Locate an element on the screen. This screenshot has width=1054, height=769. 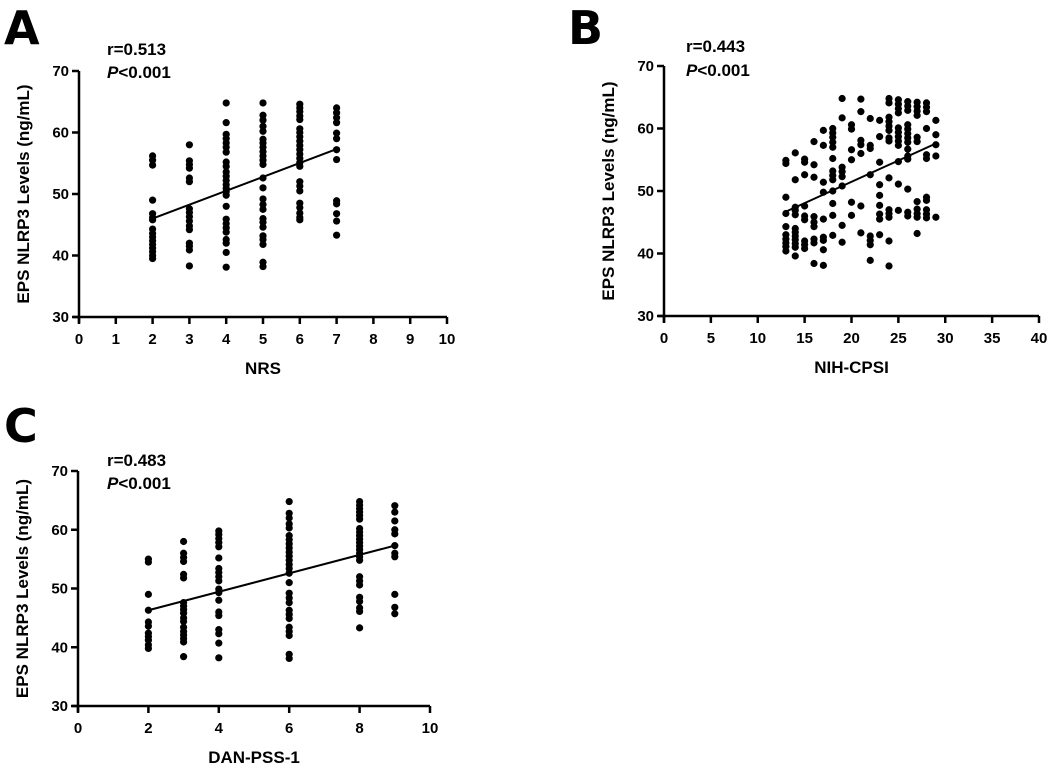
x-tick-label: 2 is located at coordinates (148, 728).